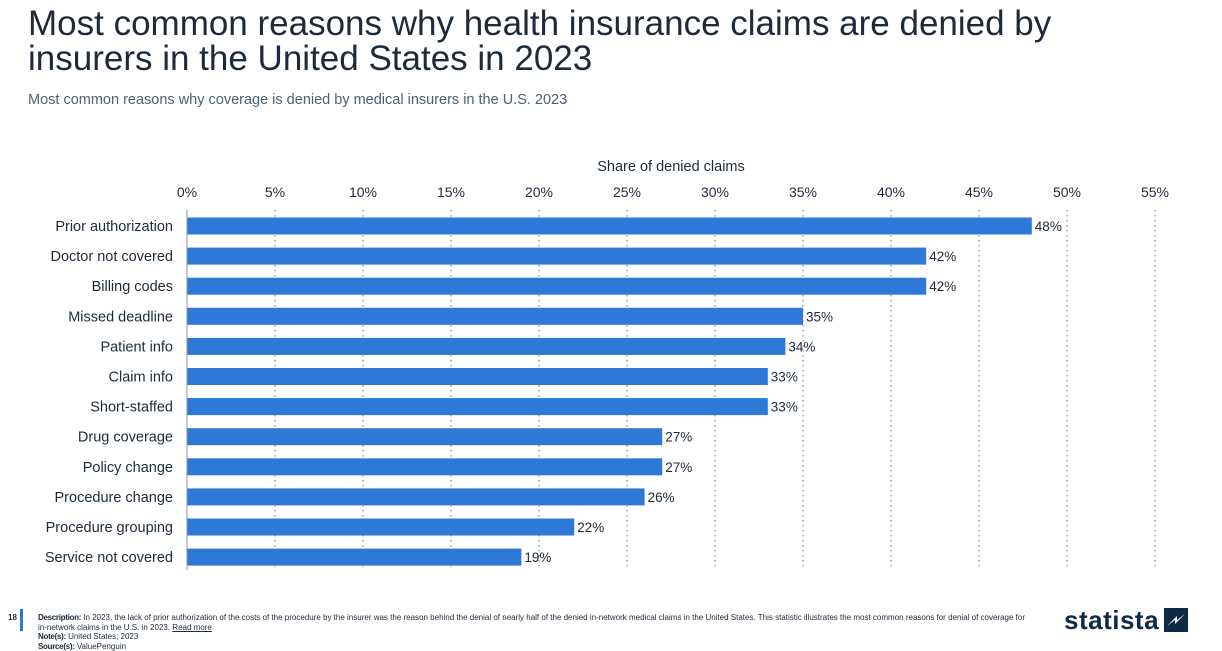 This screenshot has width=1222, height=651. What do you see at coordinates (533, 637) in the screenshot?
I see `notes-line: Note(s): United States; 2023` at bounding box center [533, 637].